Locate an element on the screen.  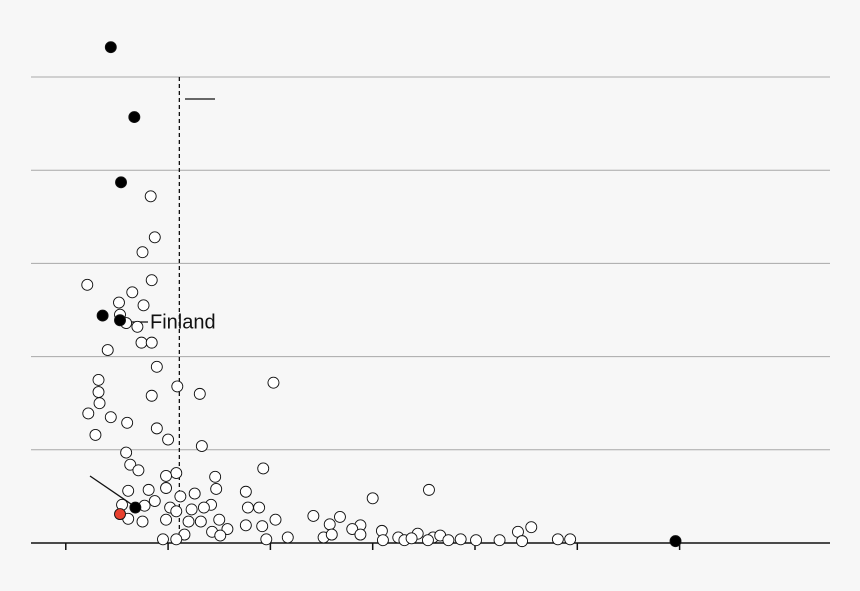
annotation-leader is located at coordinates (112, 491).